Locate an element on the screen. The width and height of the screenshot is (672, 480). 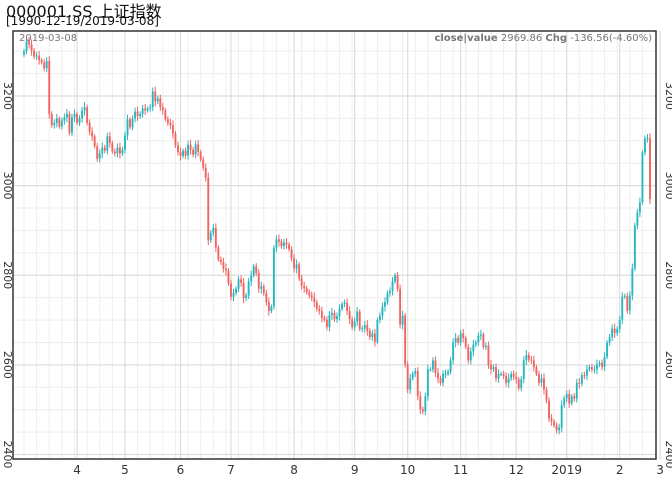
x-tick-label: 2 is located at coordinates (620, 470).